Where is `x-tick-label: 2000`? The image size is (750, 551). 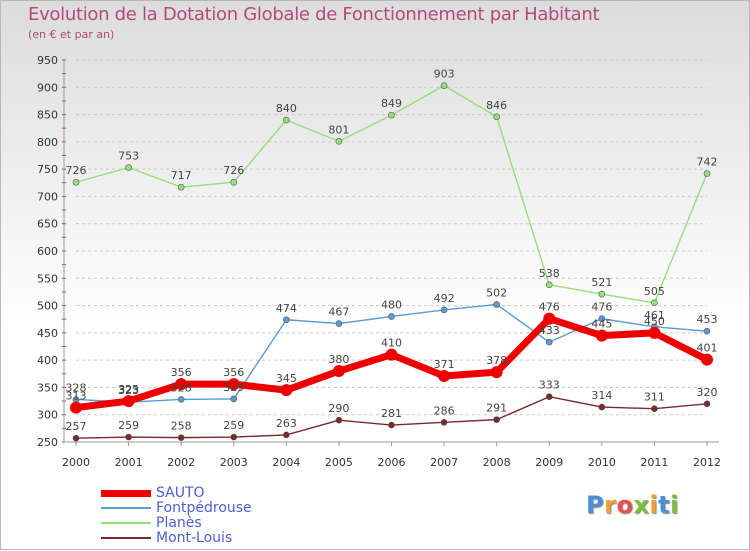
x-tick-label: 2000 is located at coordinates (76, 462).